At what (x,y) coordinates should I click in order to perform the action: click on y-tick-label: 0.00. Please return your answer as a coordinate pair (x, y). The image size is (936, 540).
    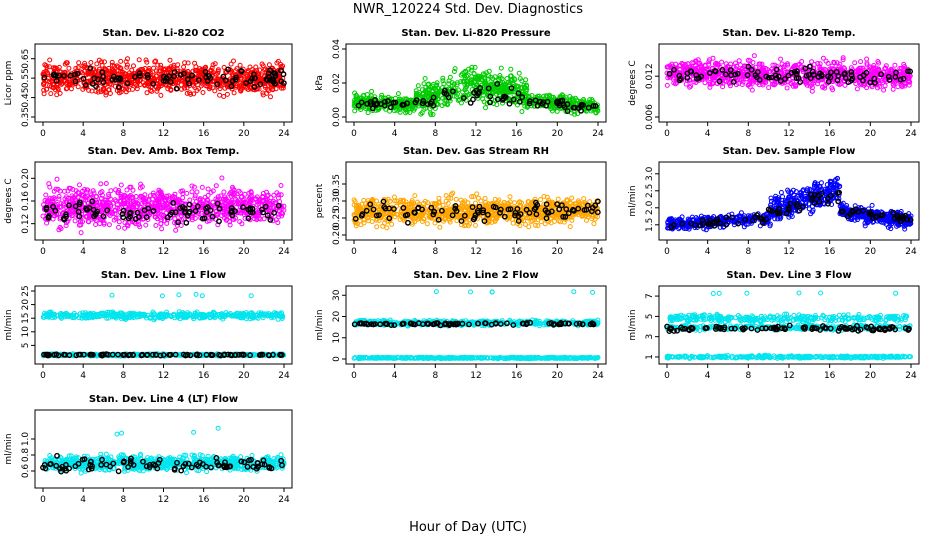
    Looking at the image, I should click on (337, 117).